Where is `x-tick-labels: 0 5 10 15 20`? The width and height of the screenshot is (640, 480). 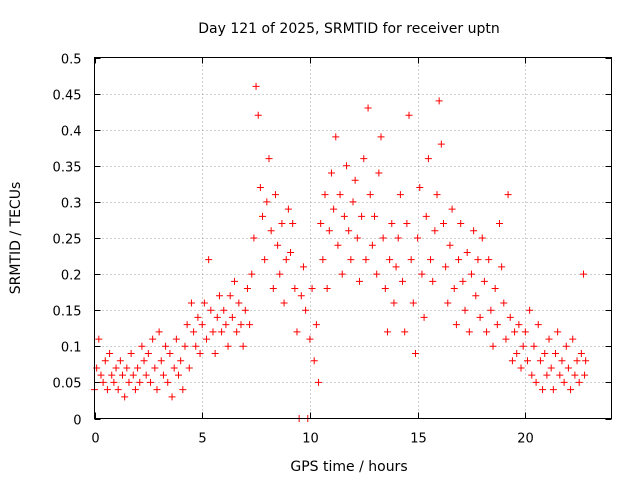
x-tick-labels: 0 5 10 15 20 is located at coordinates (312, 439).